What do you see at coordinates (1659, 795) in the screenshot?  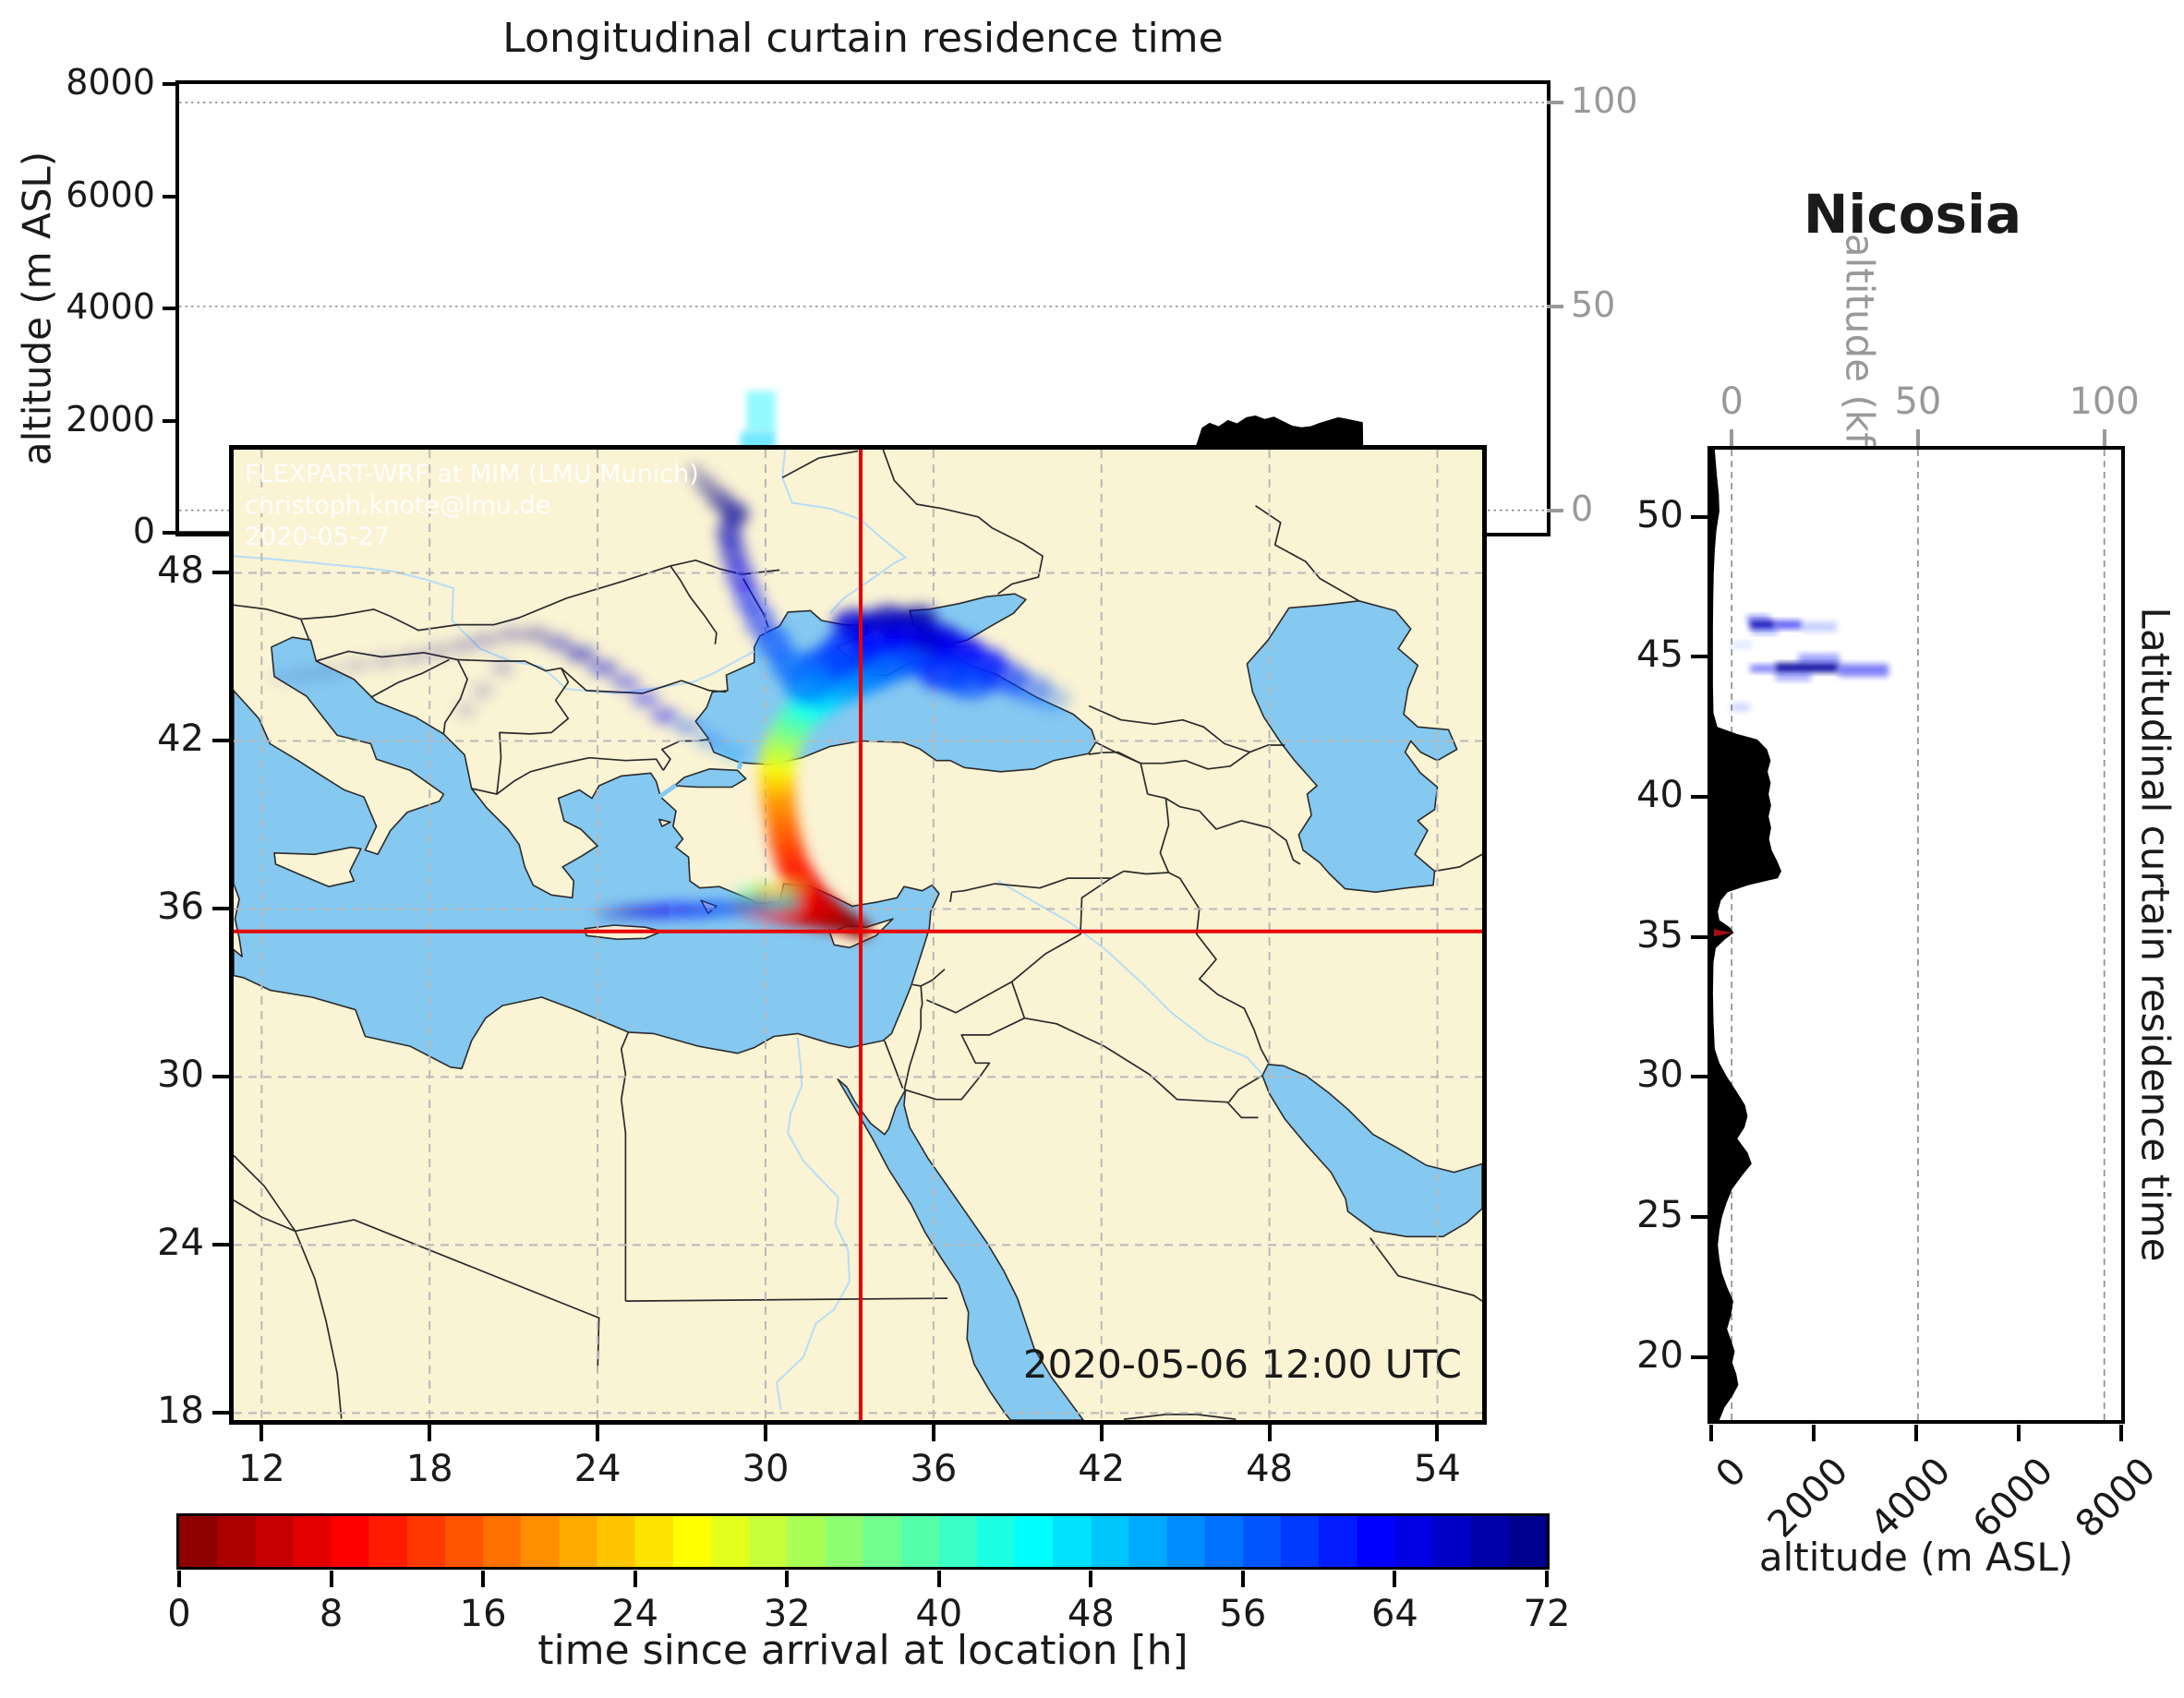 I see `right-panel-ytick: 40` at bounding box center [1659, 795].